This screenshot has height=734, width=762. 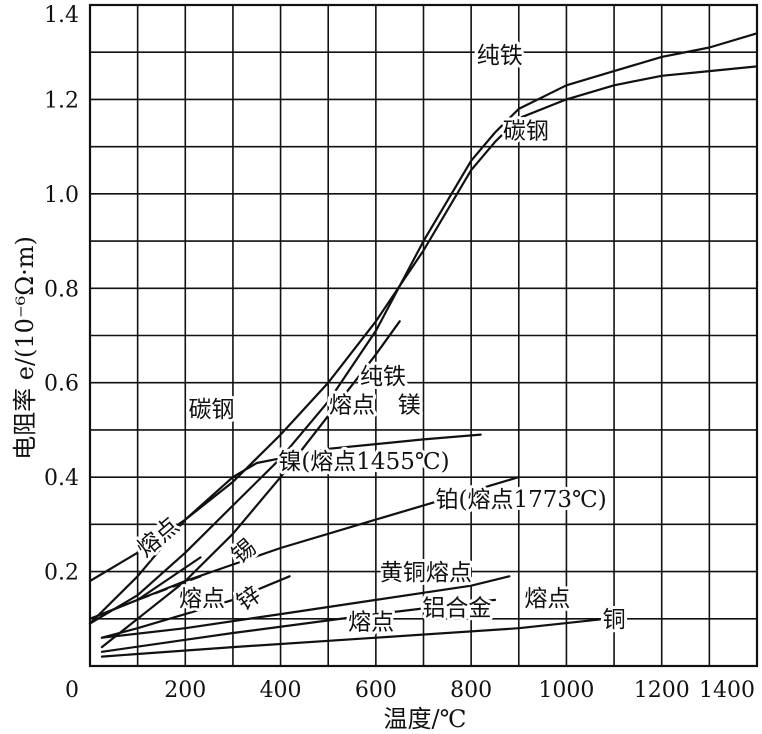 I want to click on annotation-halo: 镍(熔点1455℃), so click(x=363, y=462).